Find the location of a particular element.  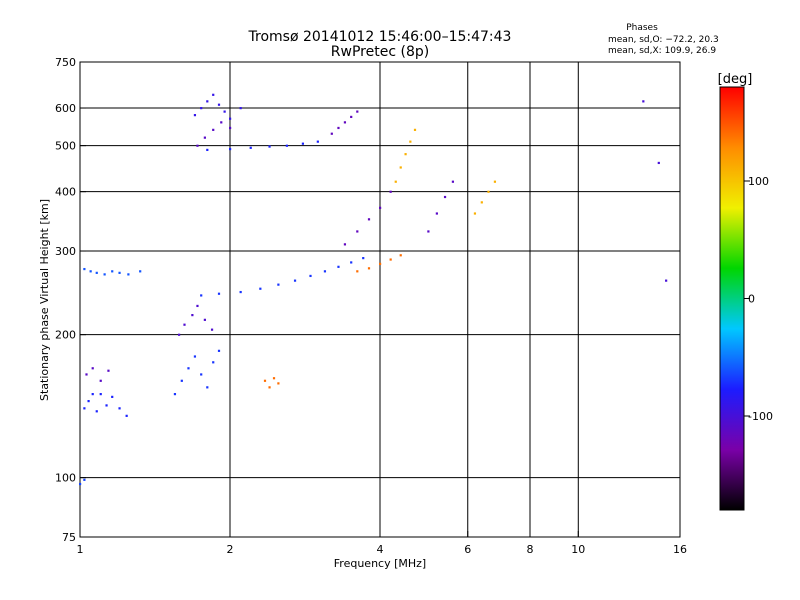

x-tick-label: 6 is located at coordinates (467, 549).